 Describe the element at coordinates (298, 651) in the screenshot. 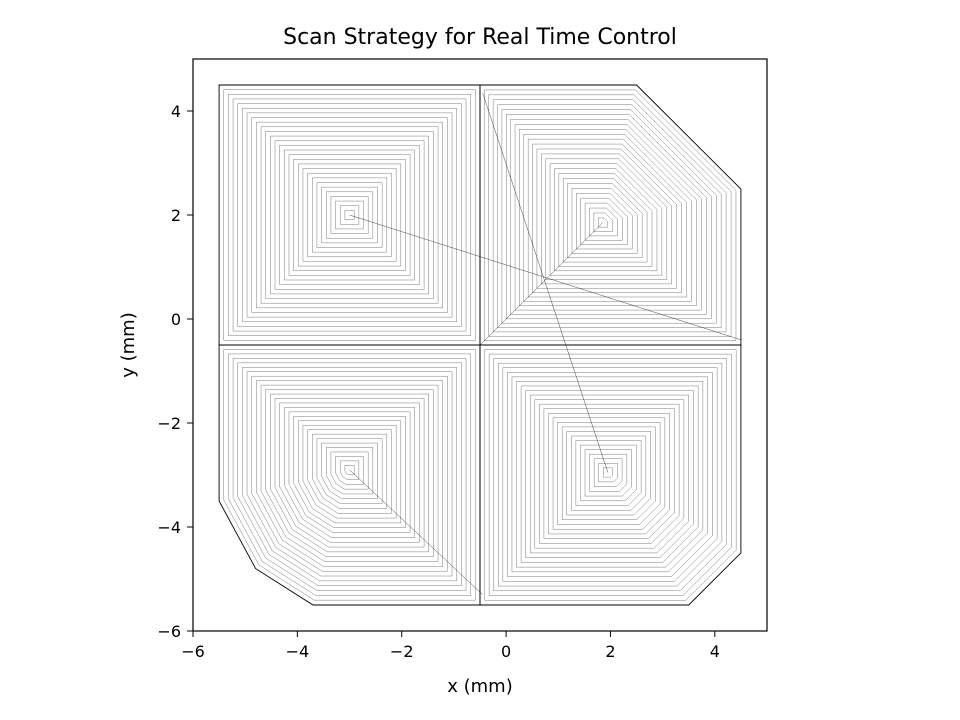

I see `x-tick-label: −4` at that location.